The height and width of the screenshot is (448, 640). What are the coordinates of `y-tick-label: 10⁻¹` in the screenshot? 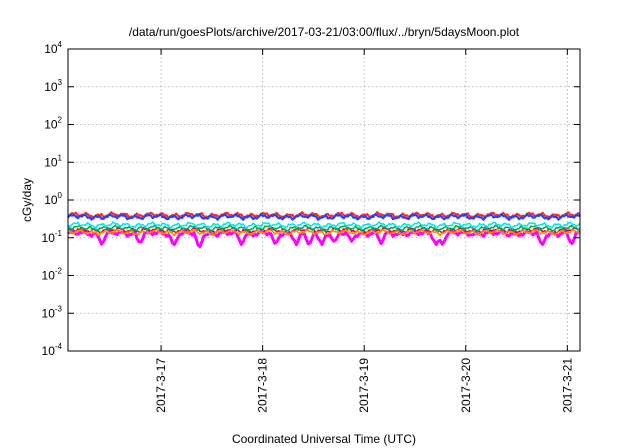 It's located at (52, 237).